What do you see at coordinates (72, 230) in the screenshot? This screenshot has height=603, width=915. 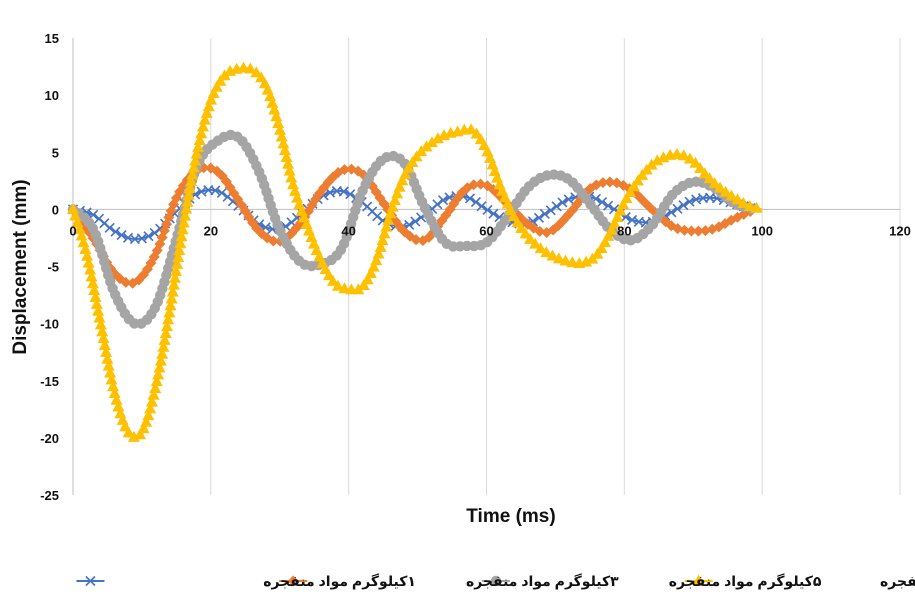 I see `x-tick-label: 0` at bounding box center [72, 230].